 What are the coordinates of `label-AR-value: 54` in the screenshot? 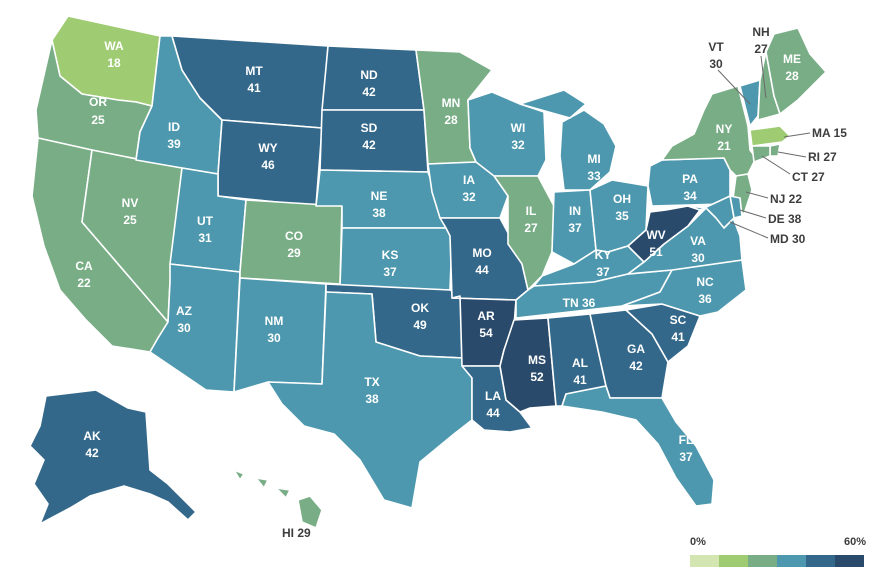 It's located at (486, 333).